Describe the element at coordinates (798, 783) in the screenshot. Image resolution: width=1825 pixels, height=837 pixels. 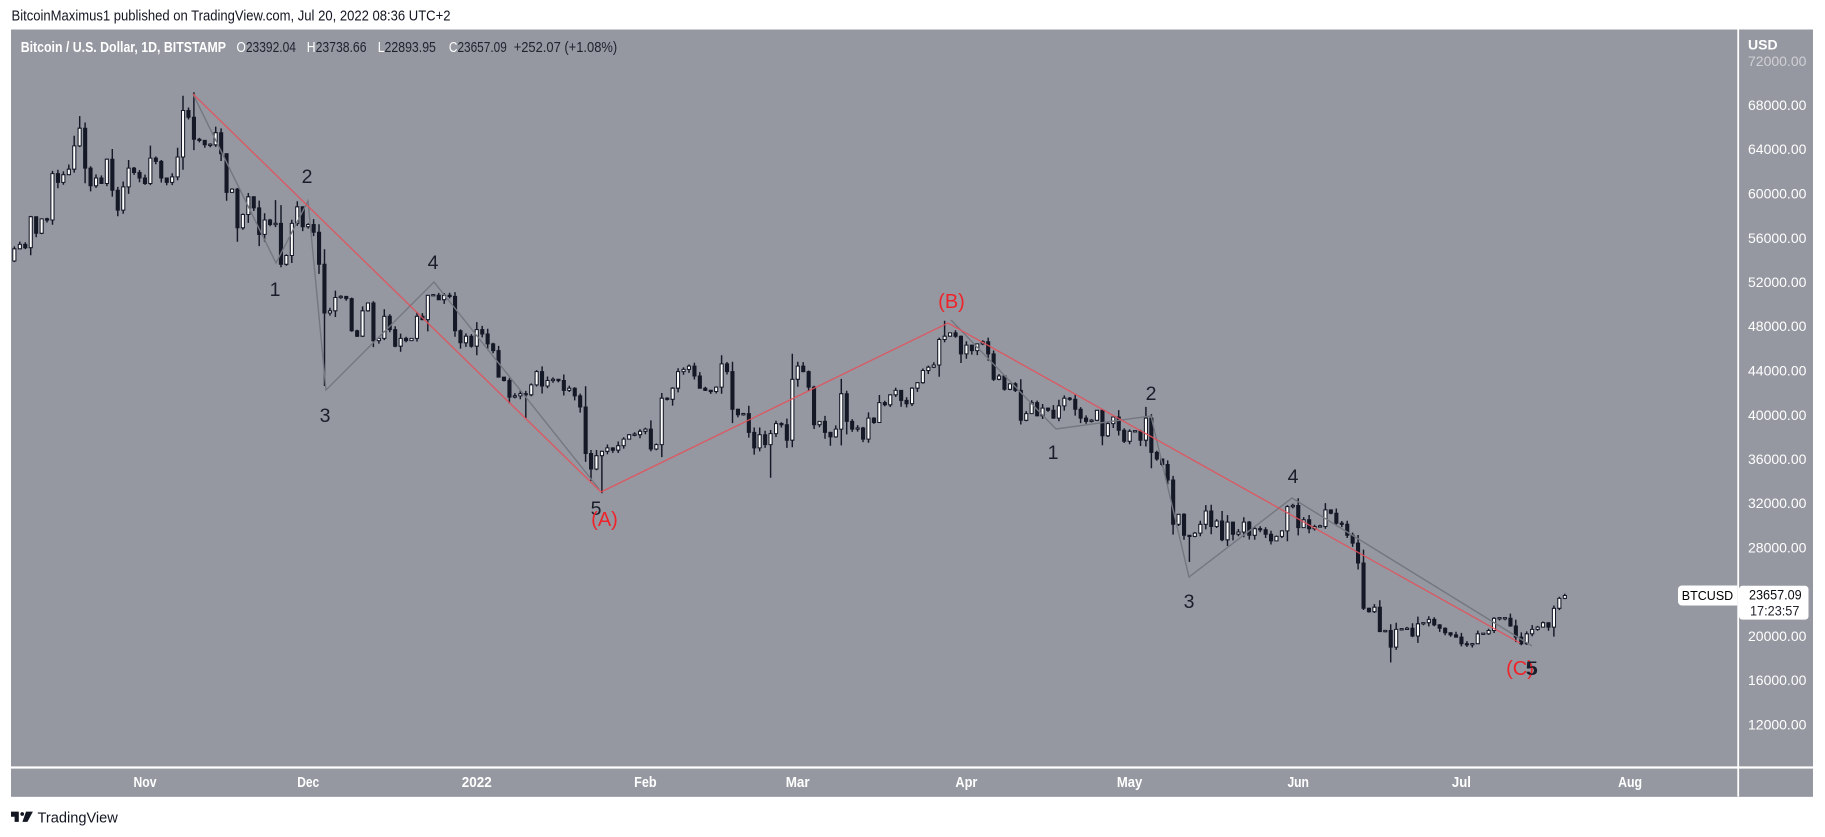
I see `svg-text: Mar` at that location.